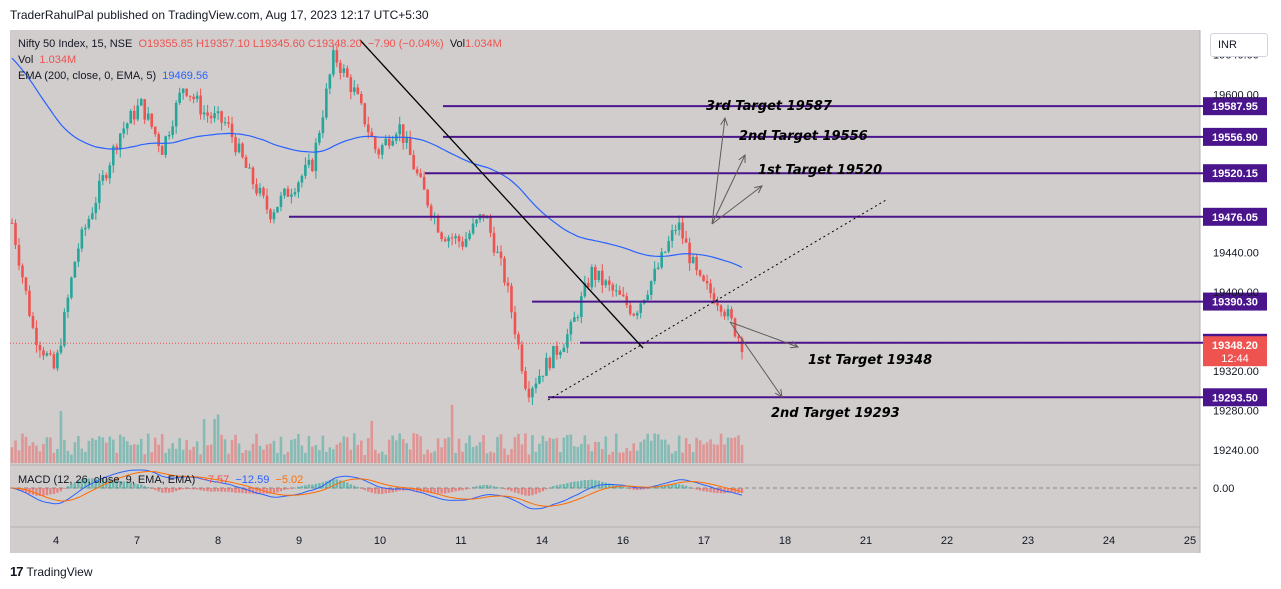 The width and height of the screenshot is (1281, 589). What do you see at coordinates (457, 44) in the screenshot?
I see `legend-vol-label: Vol` at bounding box center [457, 44].